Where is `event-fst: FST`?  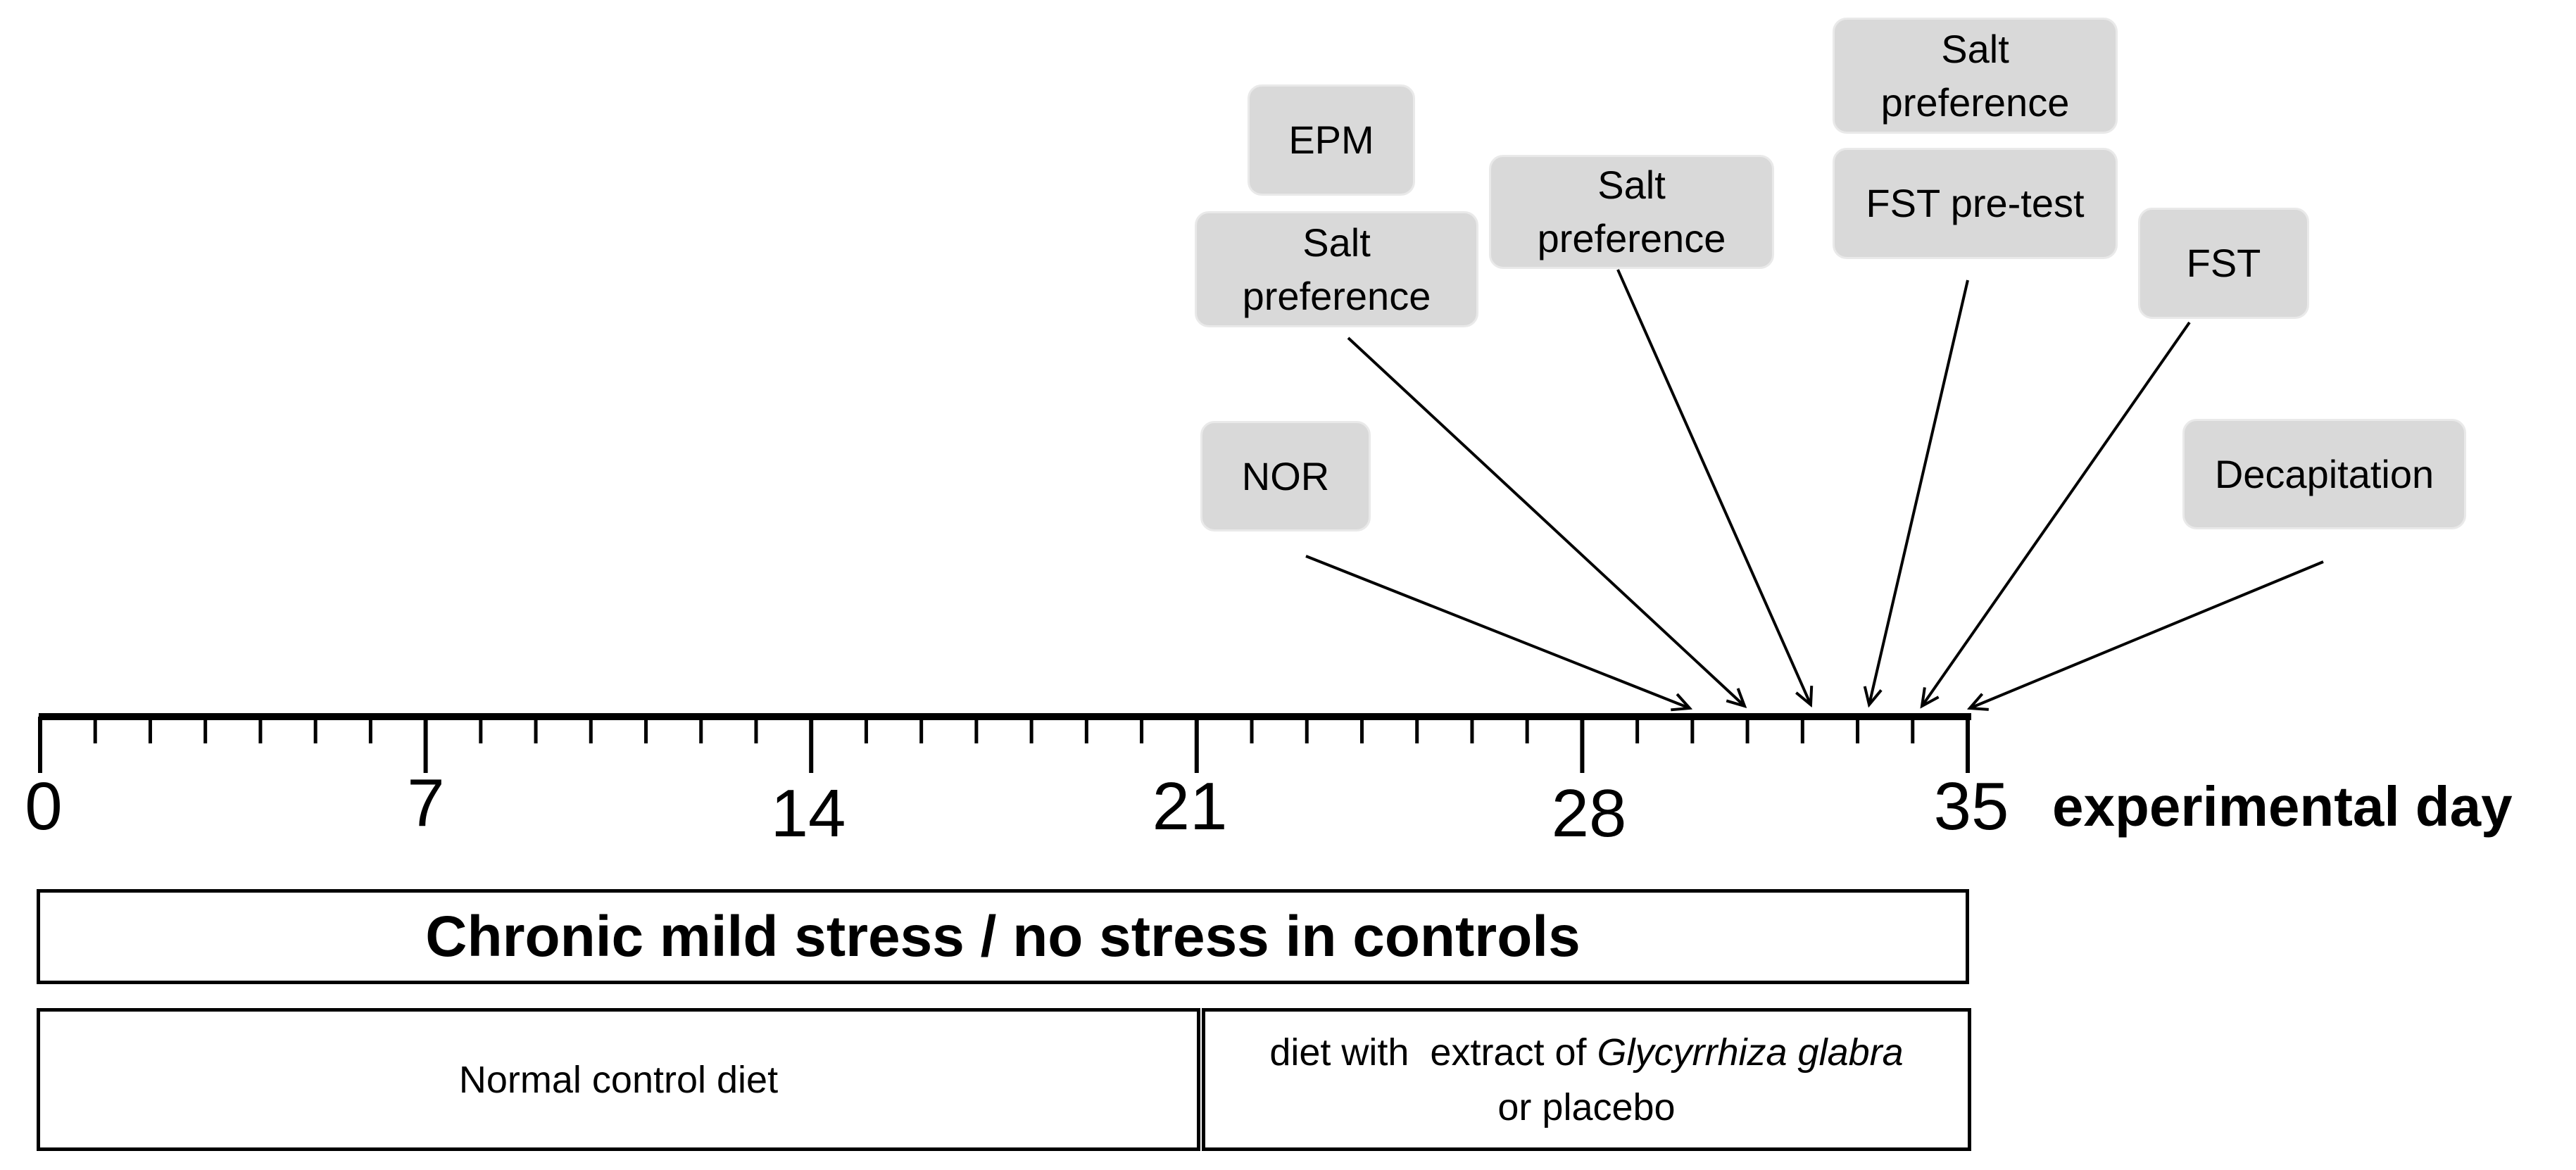 event-fst: FST is located at coordinates (2224, 263).